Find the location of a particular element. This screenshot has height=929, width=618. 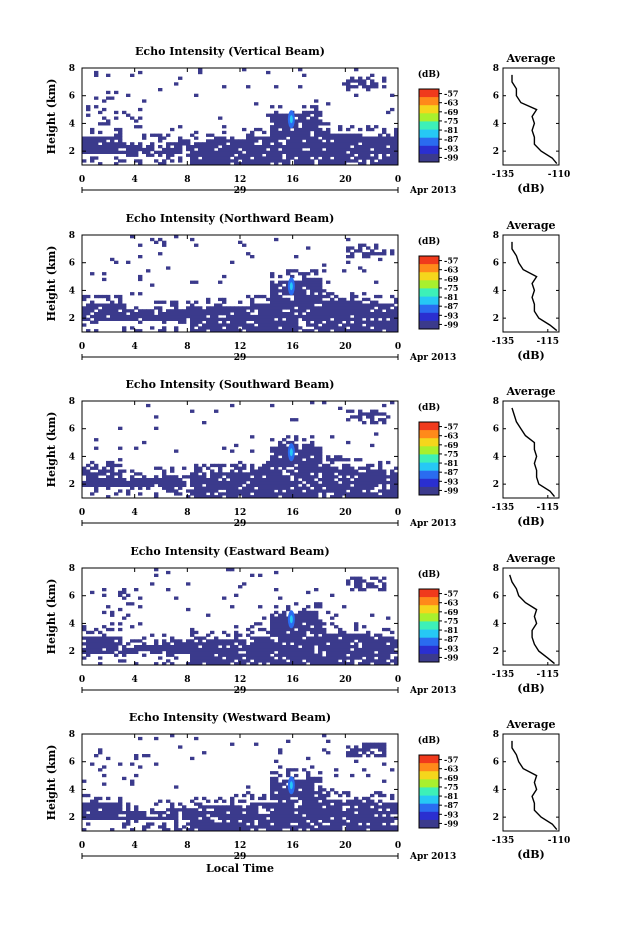

colorbar-swatch is located at coordinates (429, 93).